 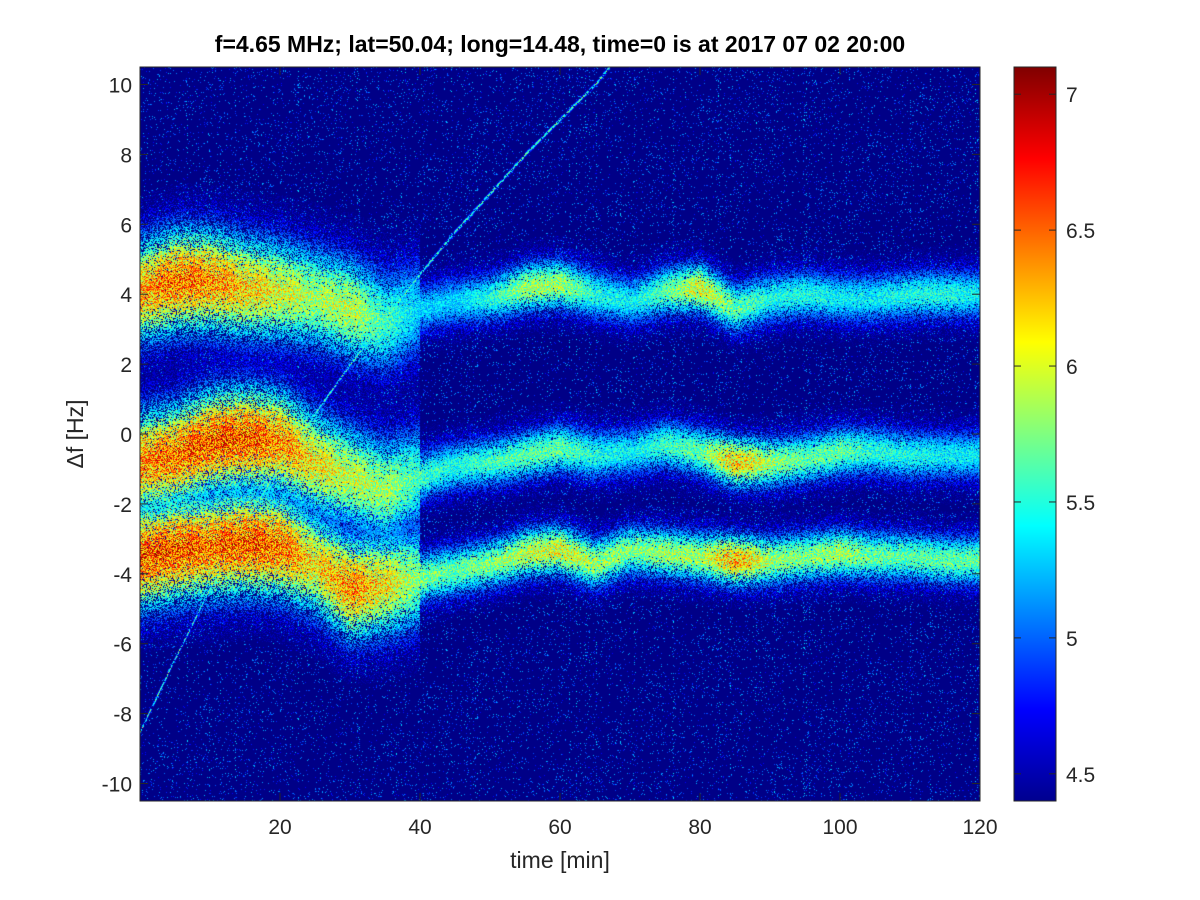 What do you see at coordinates (117, 785) in the screenshot?
I see `y-tick-label: -10` at bounding box center [117, 785].